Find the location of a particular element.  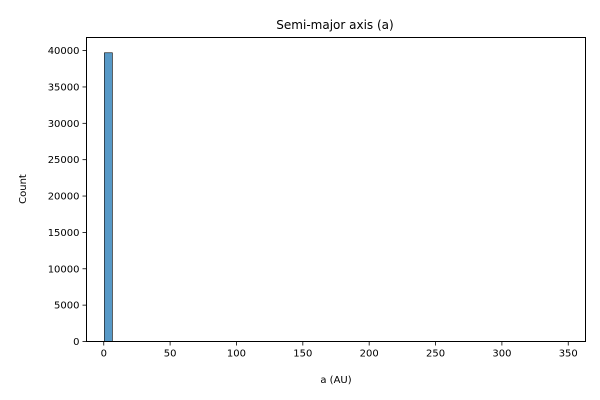

y-axis: 0 5000 10000 15000 20000 25000 30000 35000 40000 is located at coordinates (67, 197).